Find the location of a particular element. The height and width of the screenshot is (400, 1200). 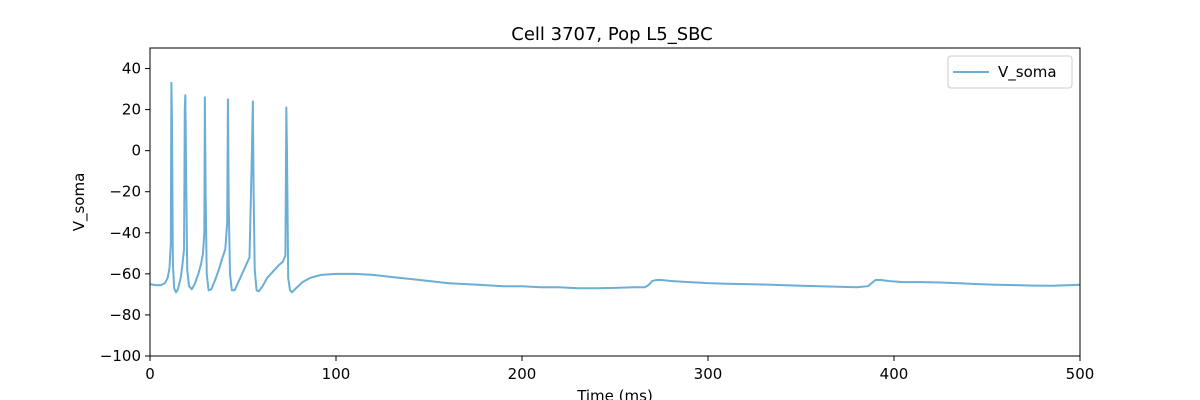

y-axis-label: V_soma is located at coordinates (79, 202).